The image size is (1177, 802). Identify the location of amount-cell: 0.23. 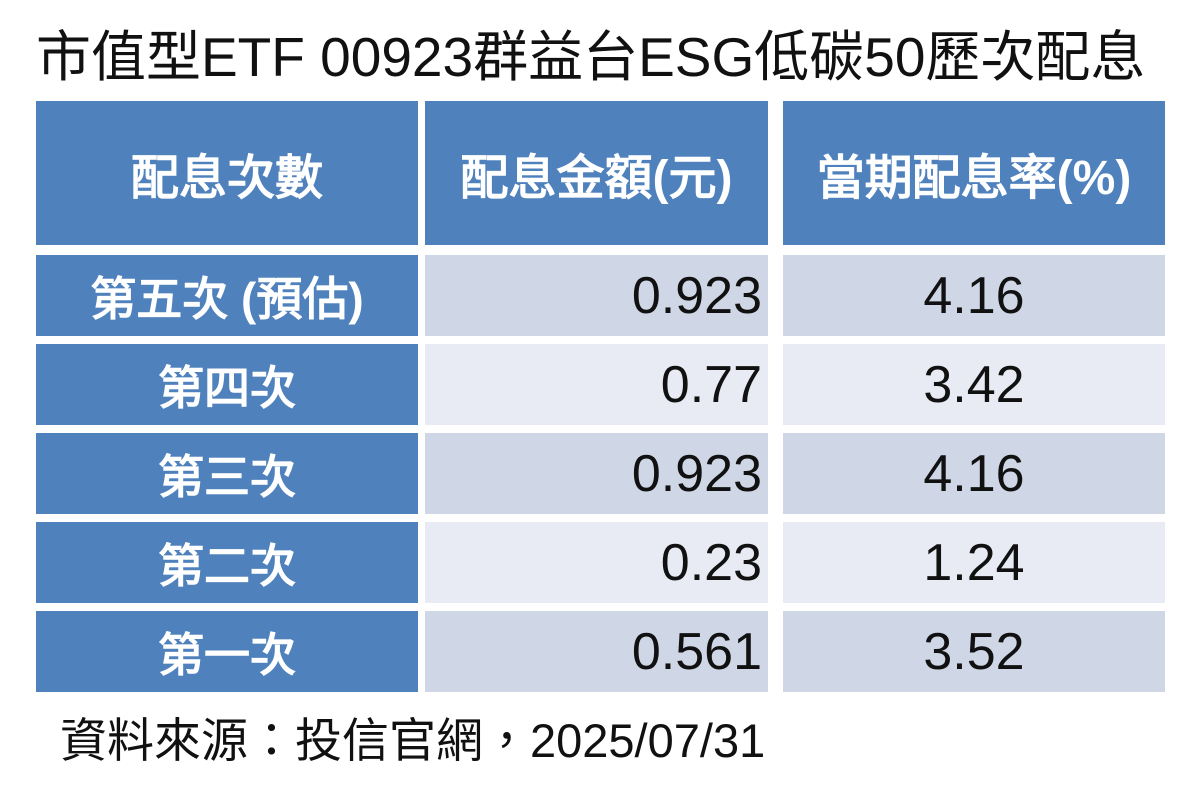
(596, 562).